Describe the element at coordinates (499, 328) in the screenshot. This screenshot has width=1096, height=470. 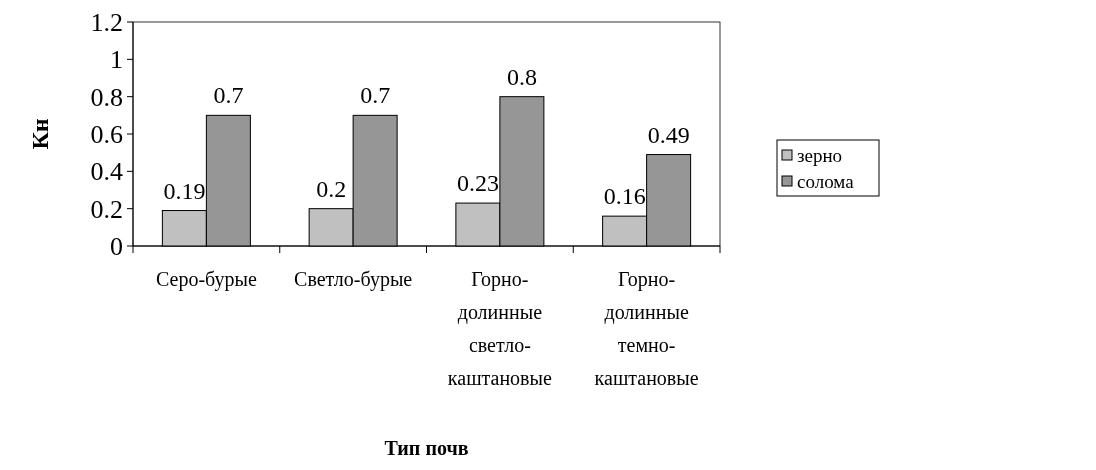
I see `x-tick-label: Горно- долинные светло- каштановые` at that location.